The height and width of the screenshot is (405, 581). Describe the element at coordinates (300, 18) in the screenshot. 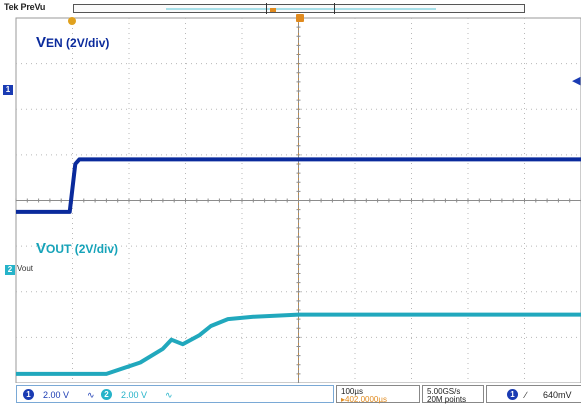

I see `trigger-point-icon` at that location.